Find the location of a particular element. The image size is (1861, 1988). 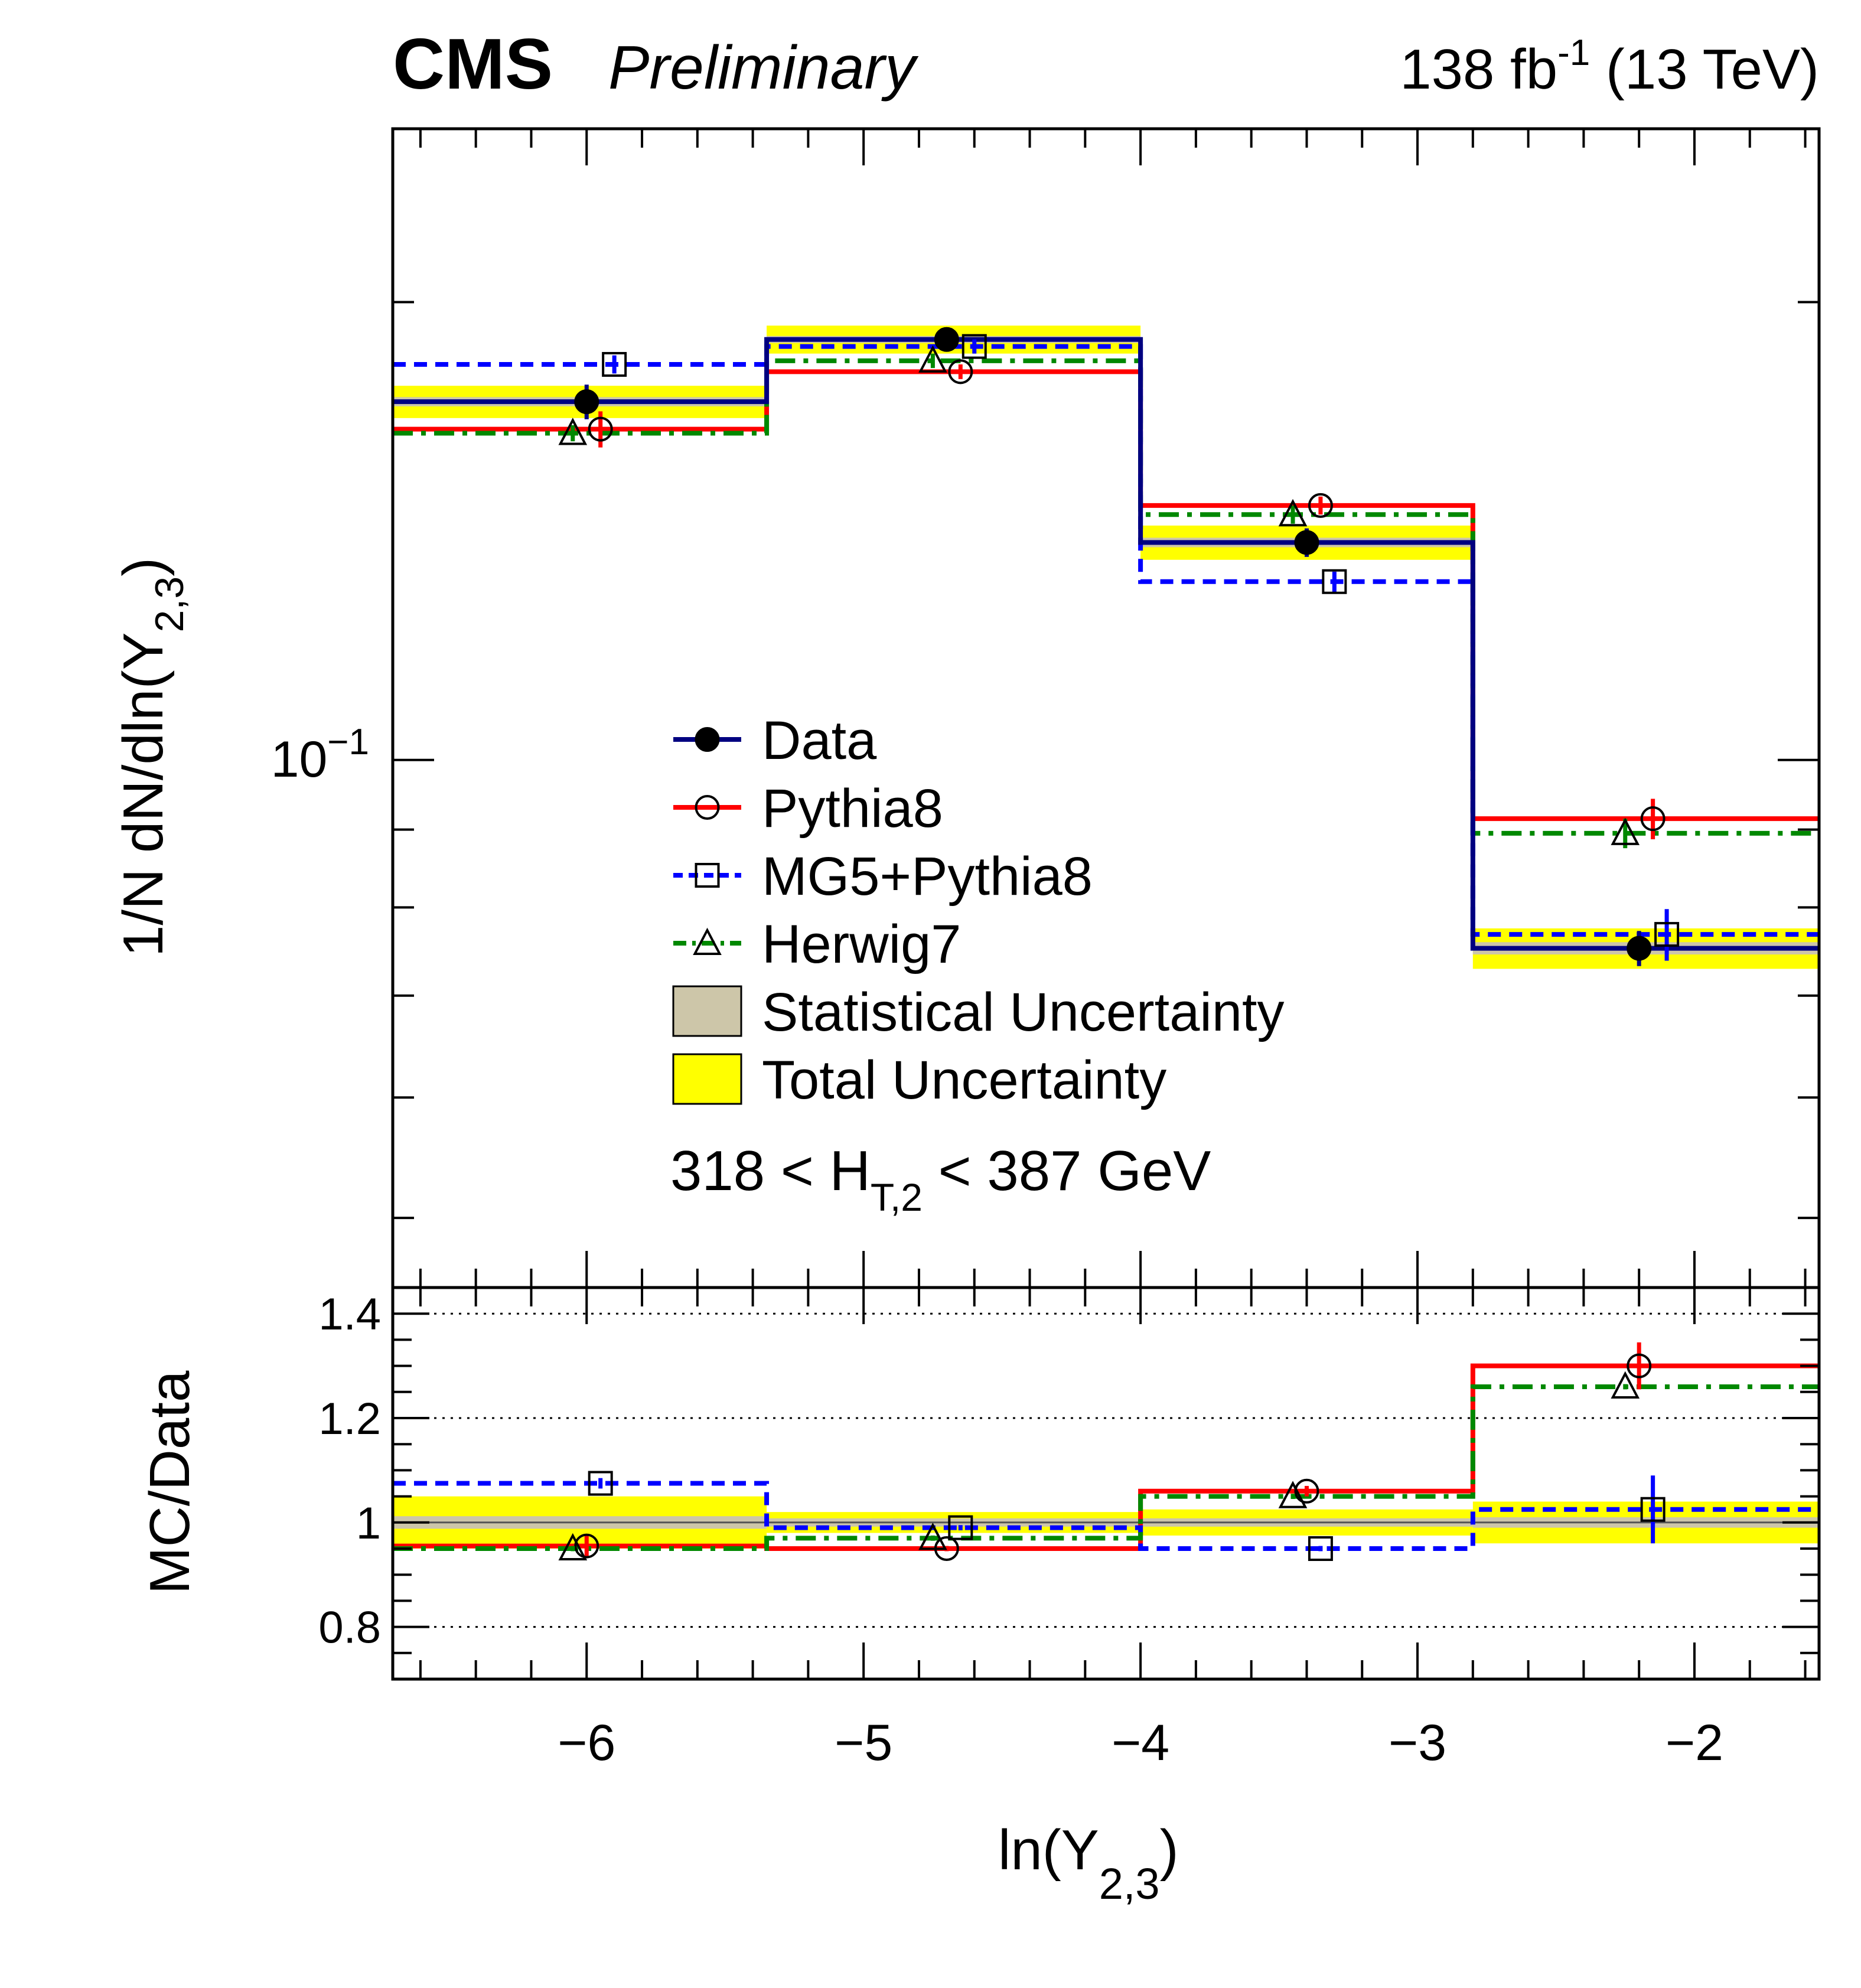

x-axis-title: ln(Y2,3) is located at coordinates (1088, 1863).